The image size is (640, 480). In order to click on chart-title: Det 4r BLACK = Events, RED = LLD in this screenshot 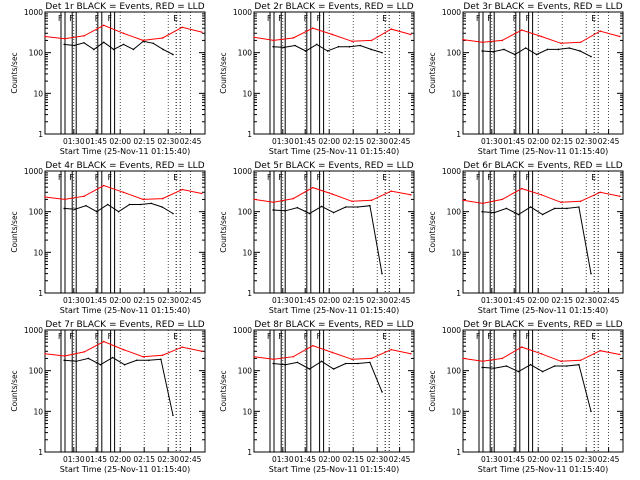, I will do `click(124, 166)`.